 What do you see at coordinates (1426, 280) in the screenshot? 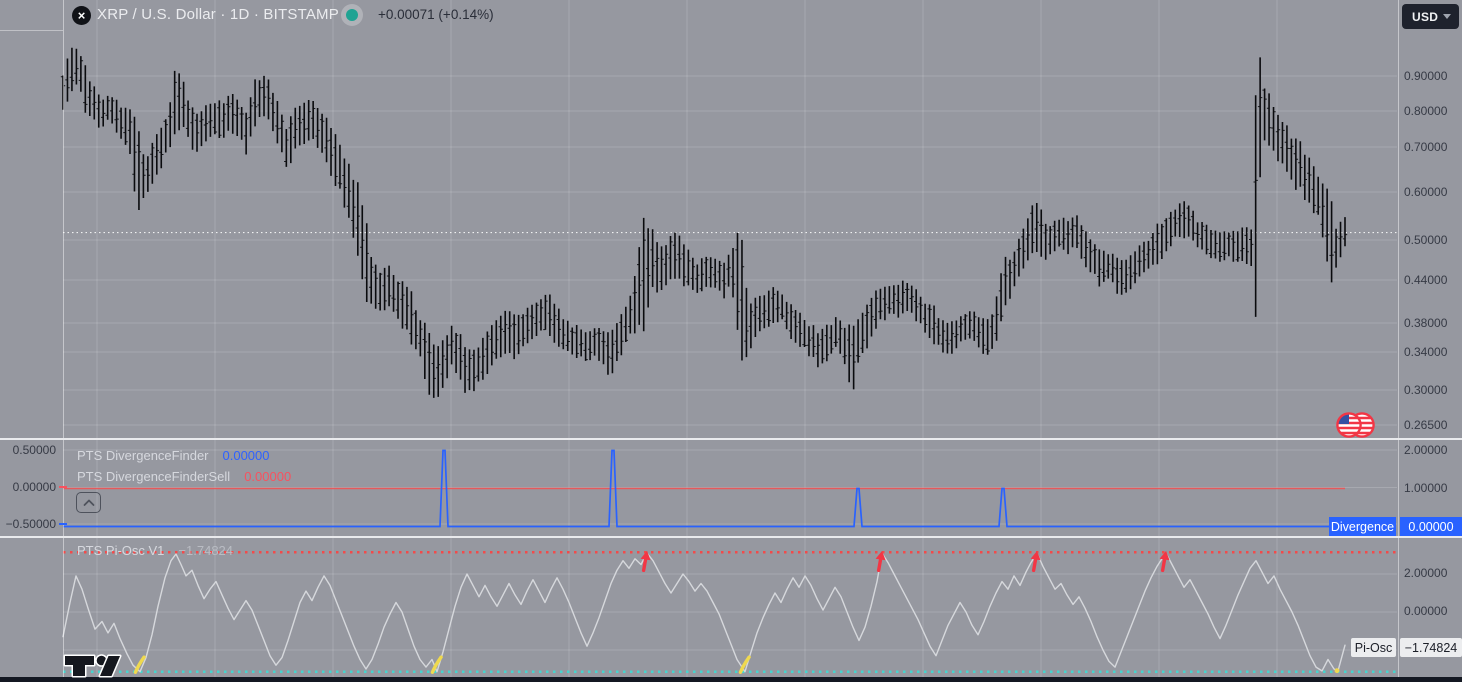
I see `price-axis-label: 0.44000` at bounding box center [1426, 280].